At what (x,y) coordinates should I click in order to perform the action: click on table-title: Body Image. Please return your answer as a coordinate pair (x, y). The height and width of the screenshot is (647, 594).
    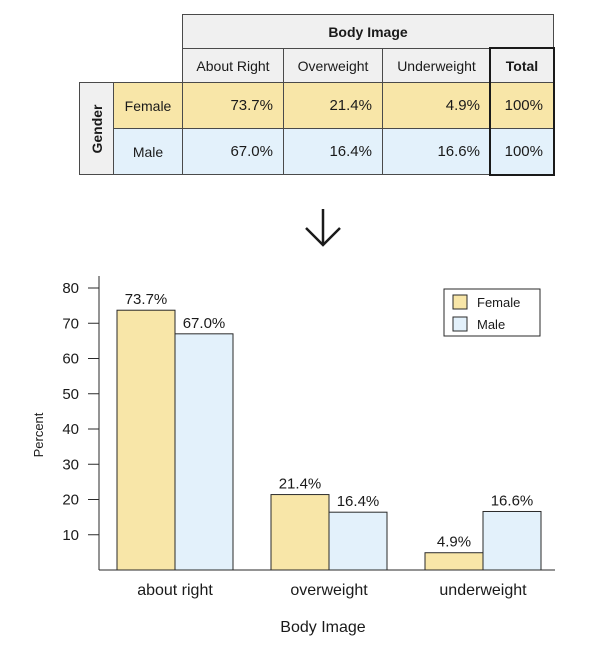
    Looking at the image, I should click on (368, 31).